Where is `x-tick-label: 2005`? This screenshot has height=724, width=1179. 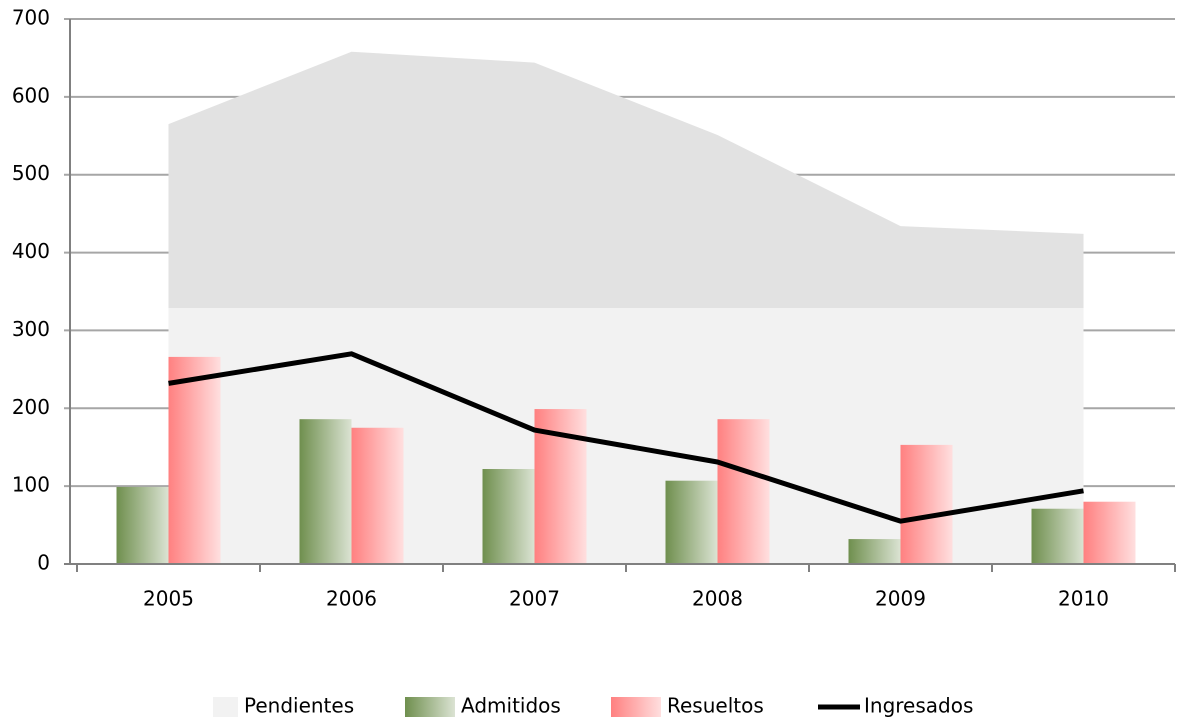 x-tick-label: 2005 is located at coordinates (168, 599).